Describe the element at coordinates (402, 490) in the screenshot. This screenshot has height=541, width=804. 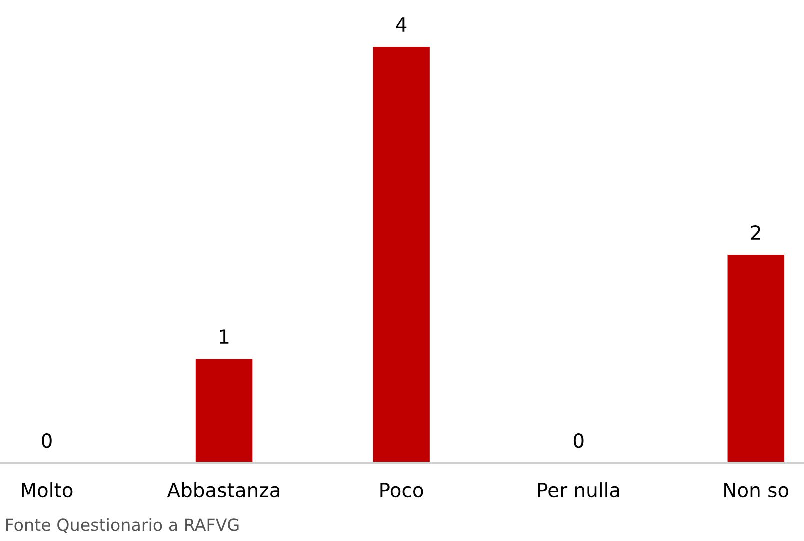
I see `x-tick-label: Poco` at that location.